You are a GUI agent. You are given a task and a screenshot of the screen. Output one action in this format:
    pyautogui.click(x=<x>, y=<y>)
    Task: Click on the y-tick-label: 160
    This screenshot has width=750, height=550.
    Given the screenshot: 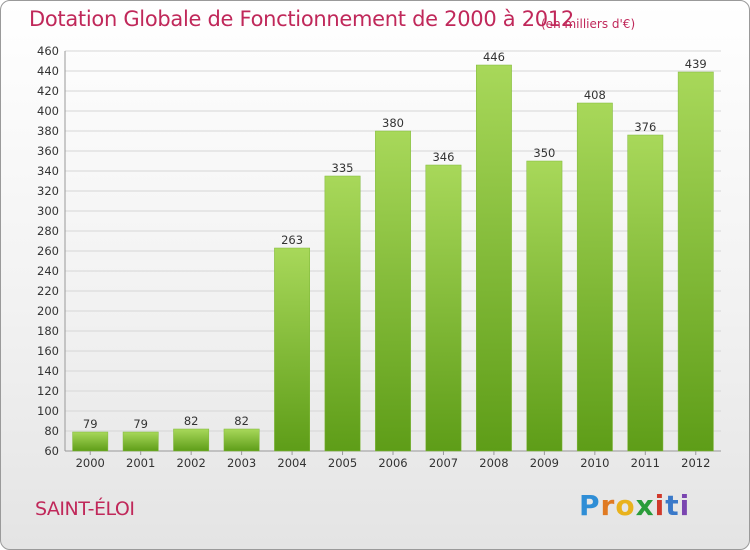 What is the action you would take?
    pyautogui.click(x=48, y=351)
    